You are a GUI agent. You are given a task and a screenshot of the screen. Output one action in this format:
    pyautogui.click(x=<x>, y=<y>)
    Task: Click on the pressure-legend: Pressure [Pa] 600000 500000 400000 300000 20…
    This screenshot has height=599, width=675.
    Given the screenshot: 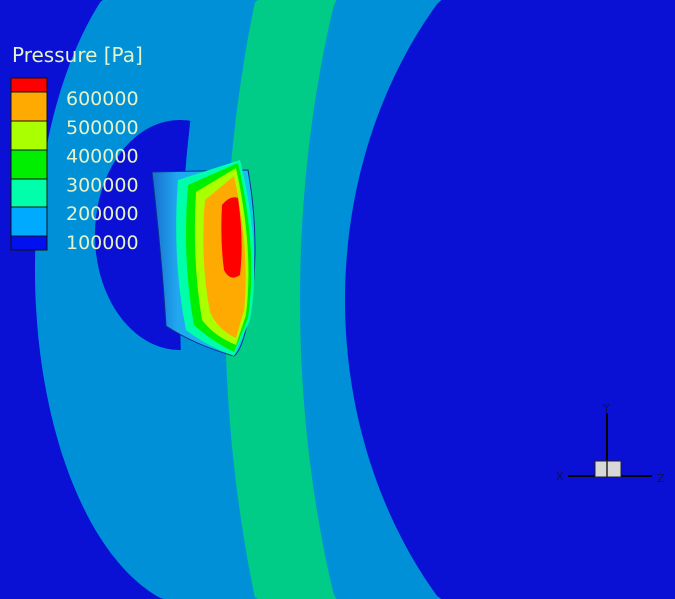 What is the action you would take?
    pyautogui.click(x=76, y=148)
    